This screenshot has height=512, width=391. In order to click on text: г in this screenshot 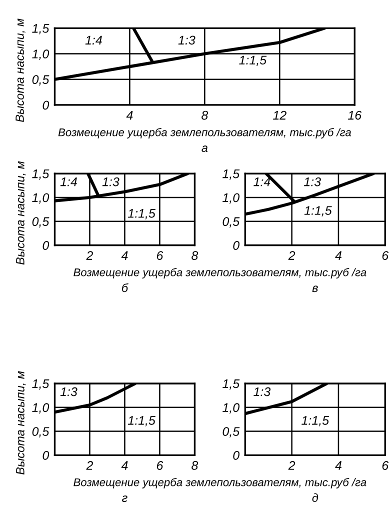, I will do `click(125, 499)`.